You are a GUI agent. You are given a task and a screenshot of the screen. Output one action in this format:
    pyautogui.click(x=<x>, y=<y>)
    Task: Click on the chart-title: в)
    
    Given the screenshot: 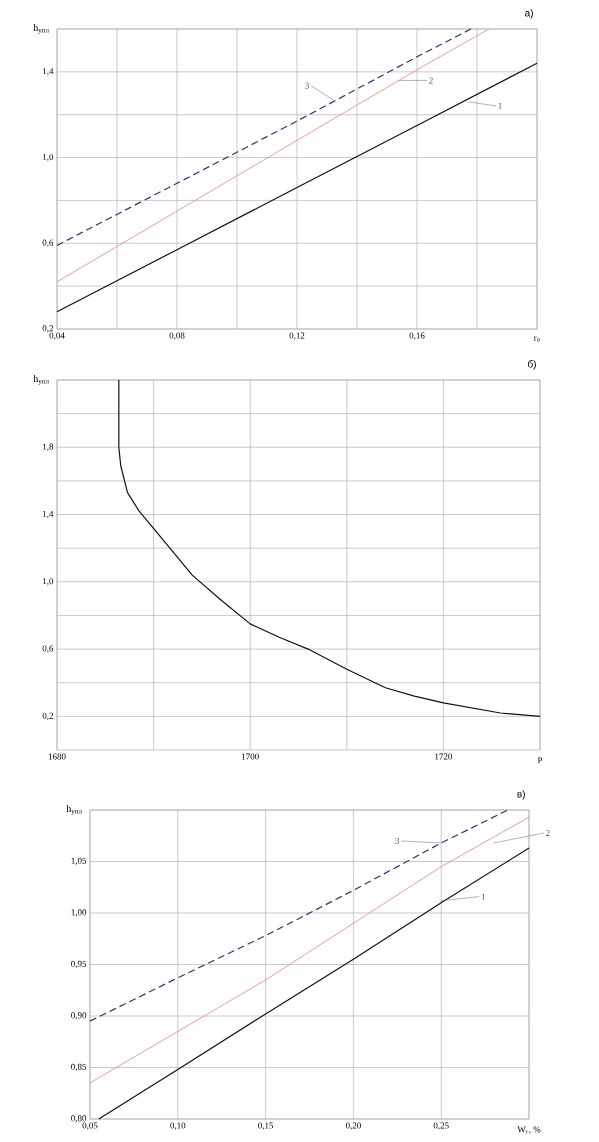 What is the action you would take?
    pyautogui.click(x=521, y=795)
    